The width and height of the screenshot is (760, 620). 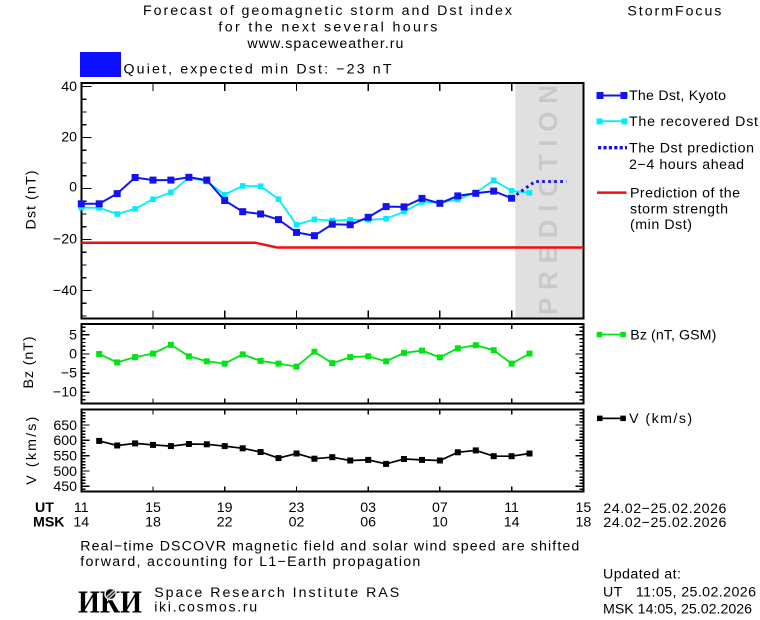 What do you see at coordinates (368, 523) in the screenshot?
I see `svg-text: 06` at bounding box center [368, 523].